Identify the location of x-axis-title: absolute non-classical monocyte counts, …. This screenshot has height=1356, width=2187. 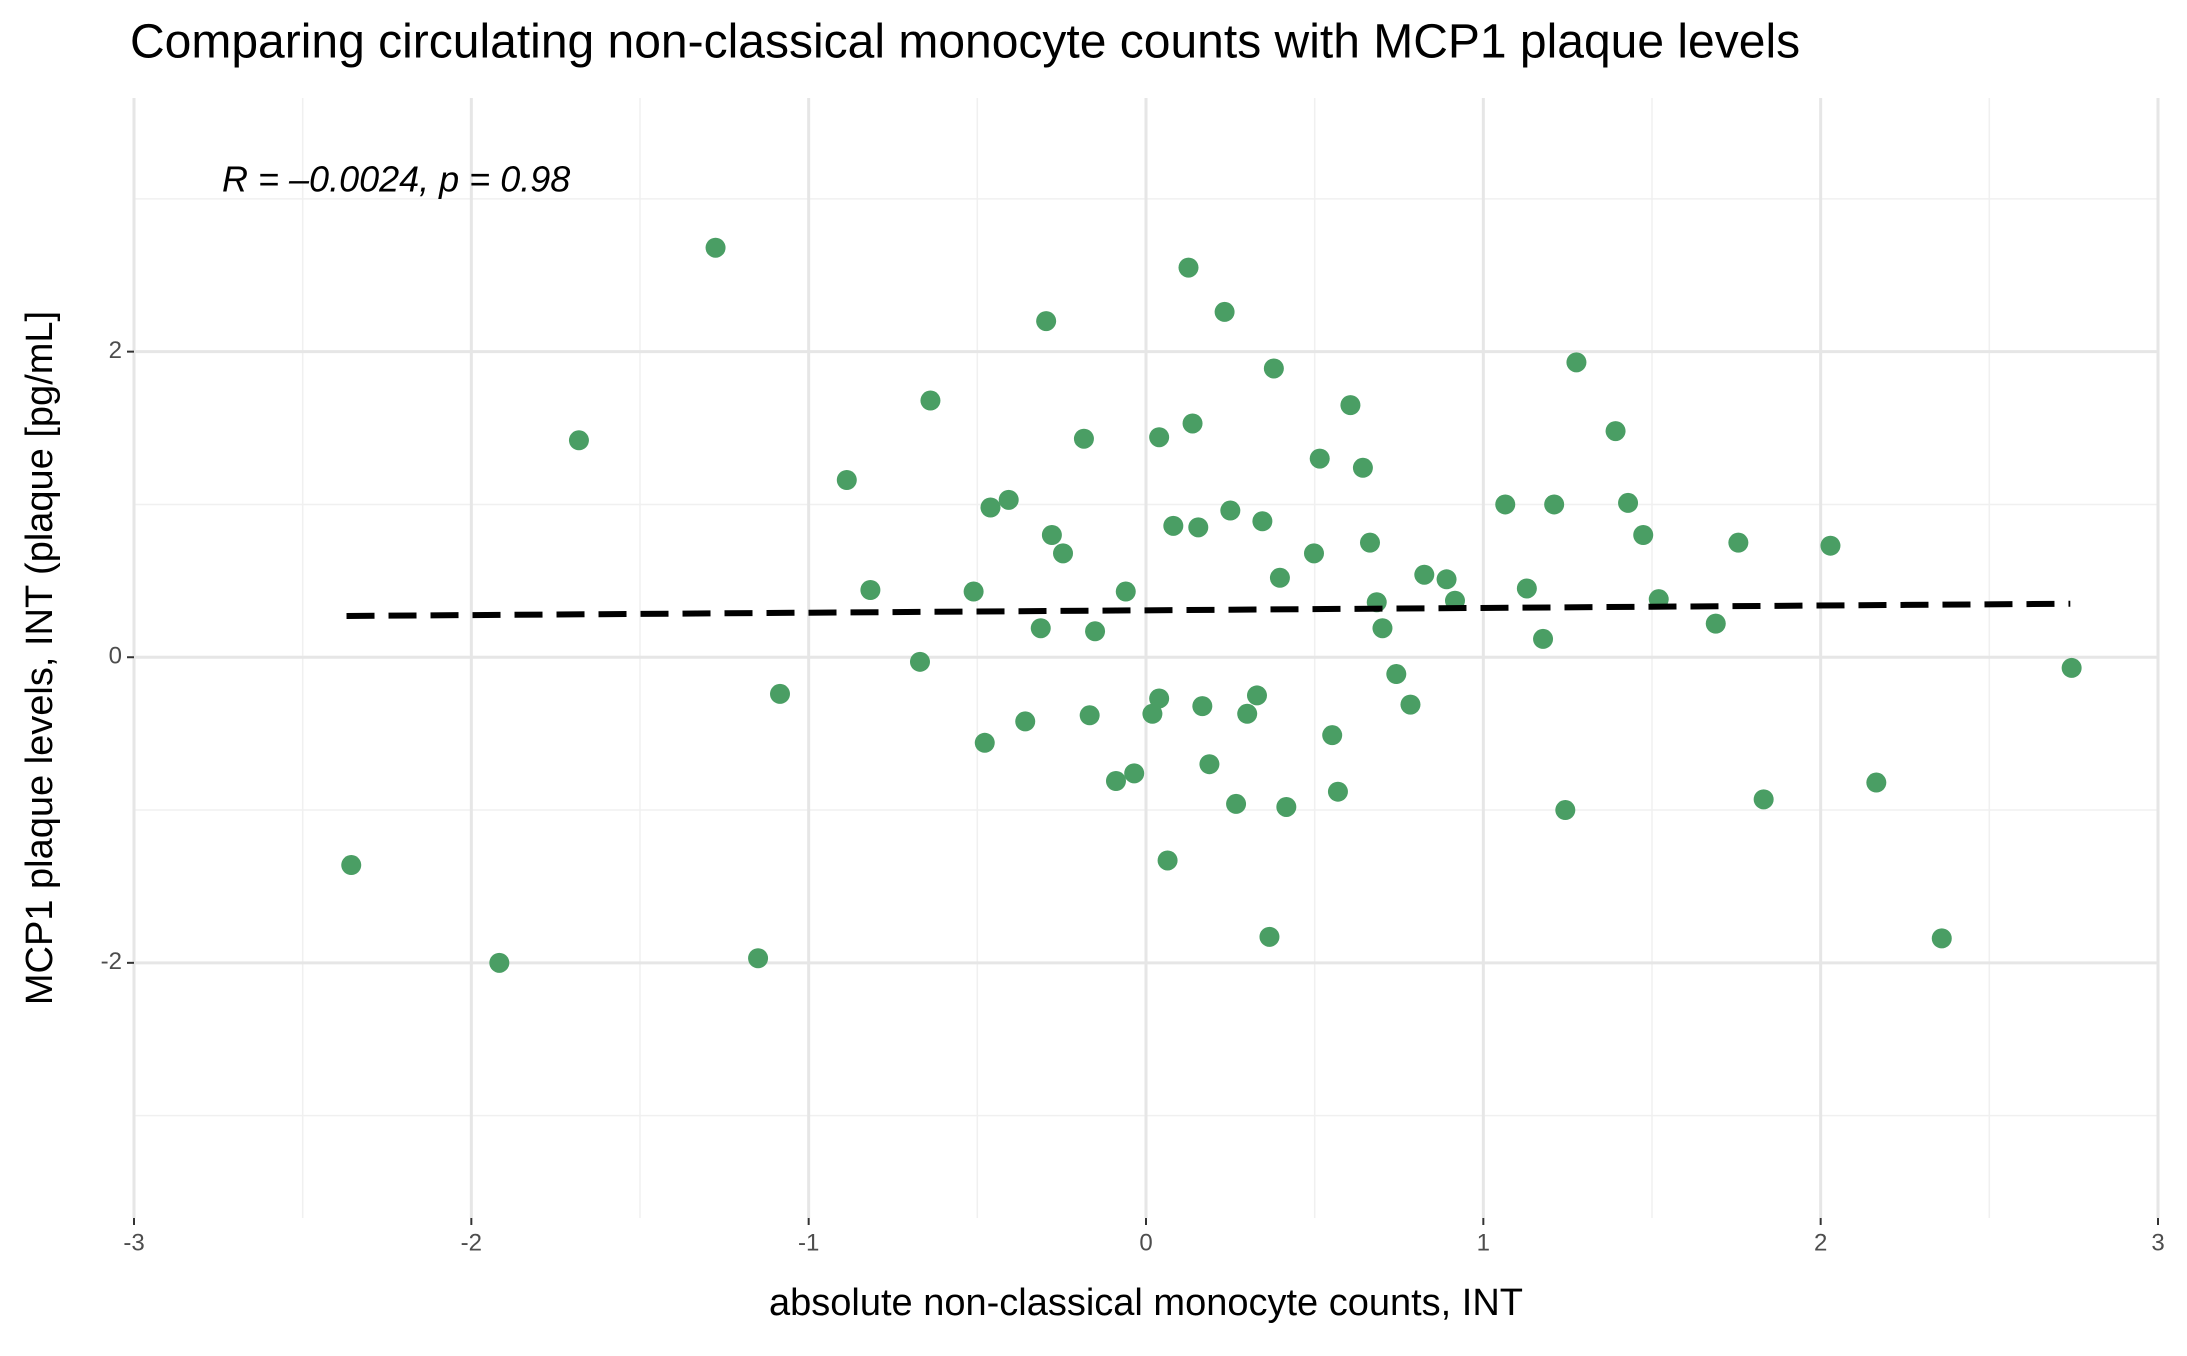
(1146, 1303).